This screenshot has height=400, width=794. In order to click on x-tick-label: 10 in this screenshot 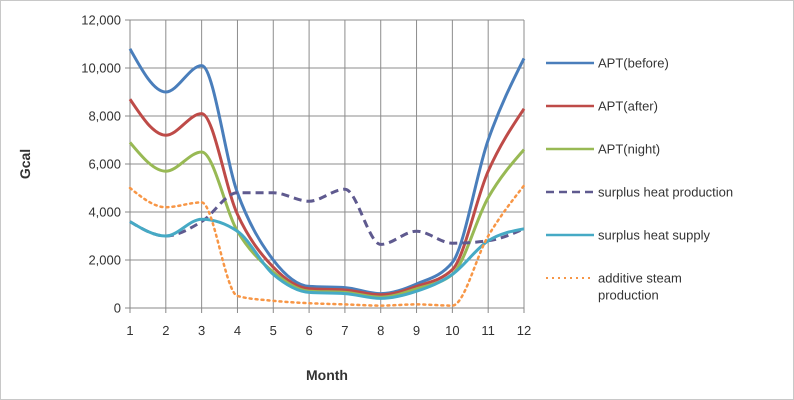, I will do `click(452, 330)`.